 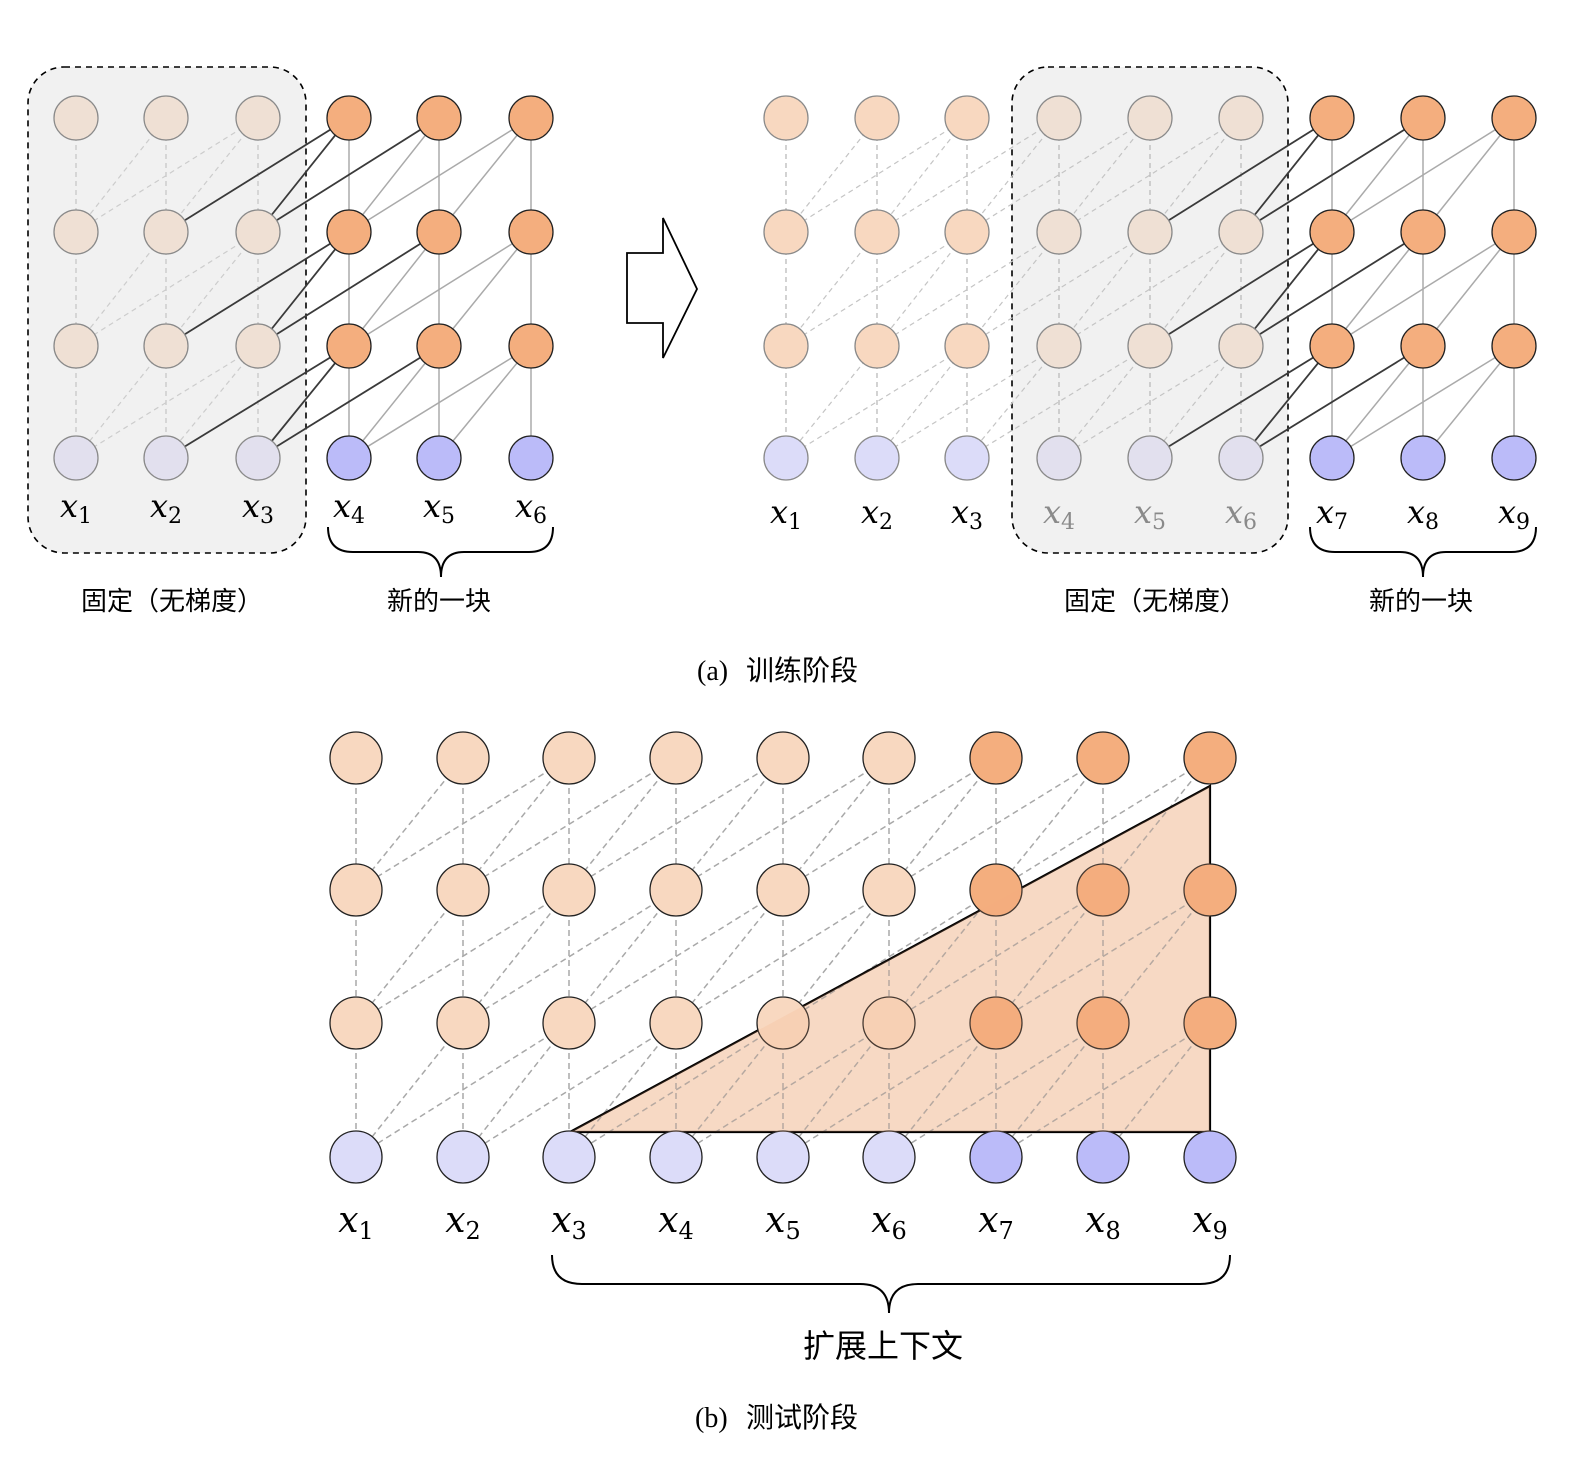 I want to click on nodes-training-right, so click(x=1150, y=288).